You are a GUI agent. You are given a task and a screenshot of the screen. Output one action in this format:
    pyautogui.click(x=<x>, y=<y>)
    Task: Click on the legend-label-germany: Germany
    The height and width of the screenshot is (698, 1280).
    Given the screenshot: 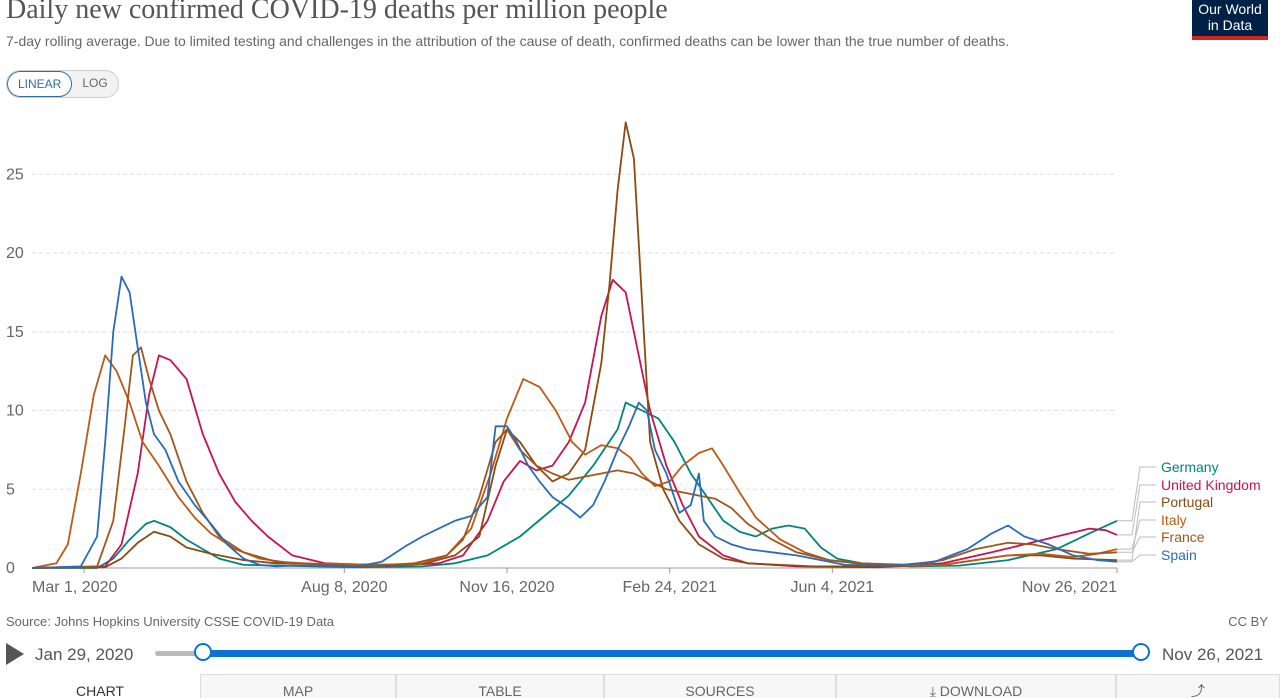 What is the action you would take?
    pyautogui.click(x=1190, y=467)
    